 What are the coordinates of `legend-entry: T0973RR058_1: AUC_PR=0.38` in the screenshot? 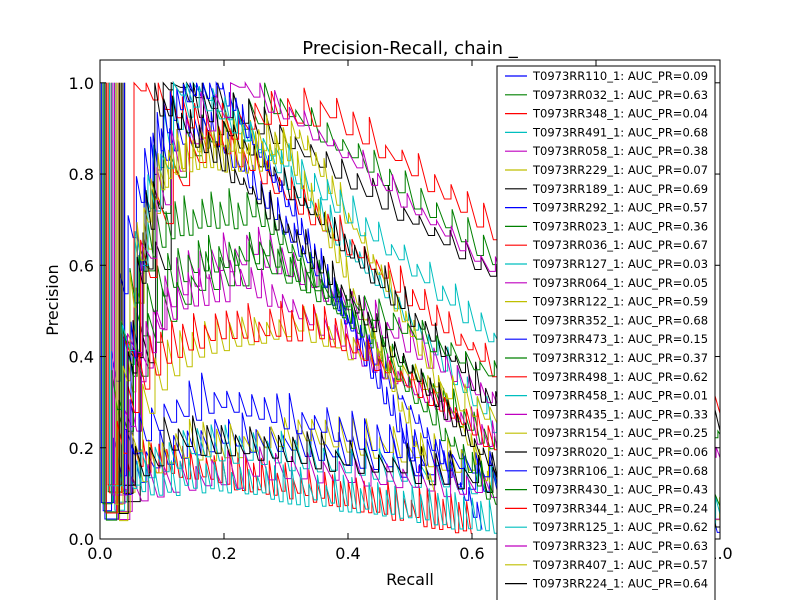 It's located at (620, 151).